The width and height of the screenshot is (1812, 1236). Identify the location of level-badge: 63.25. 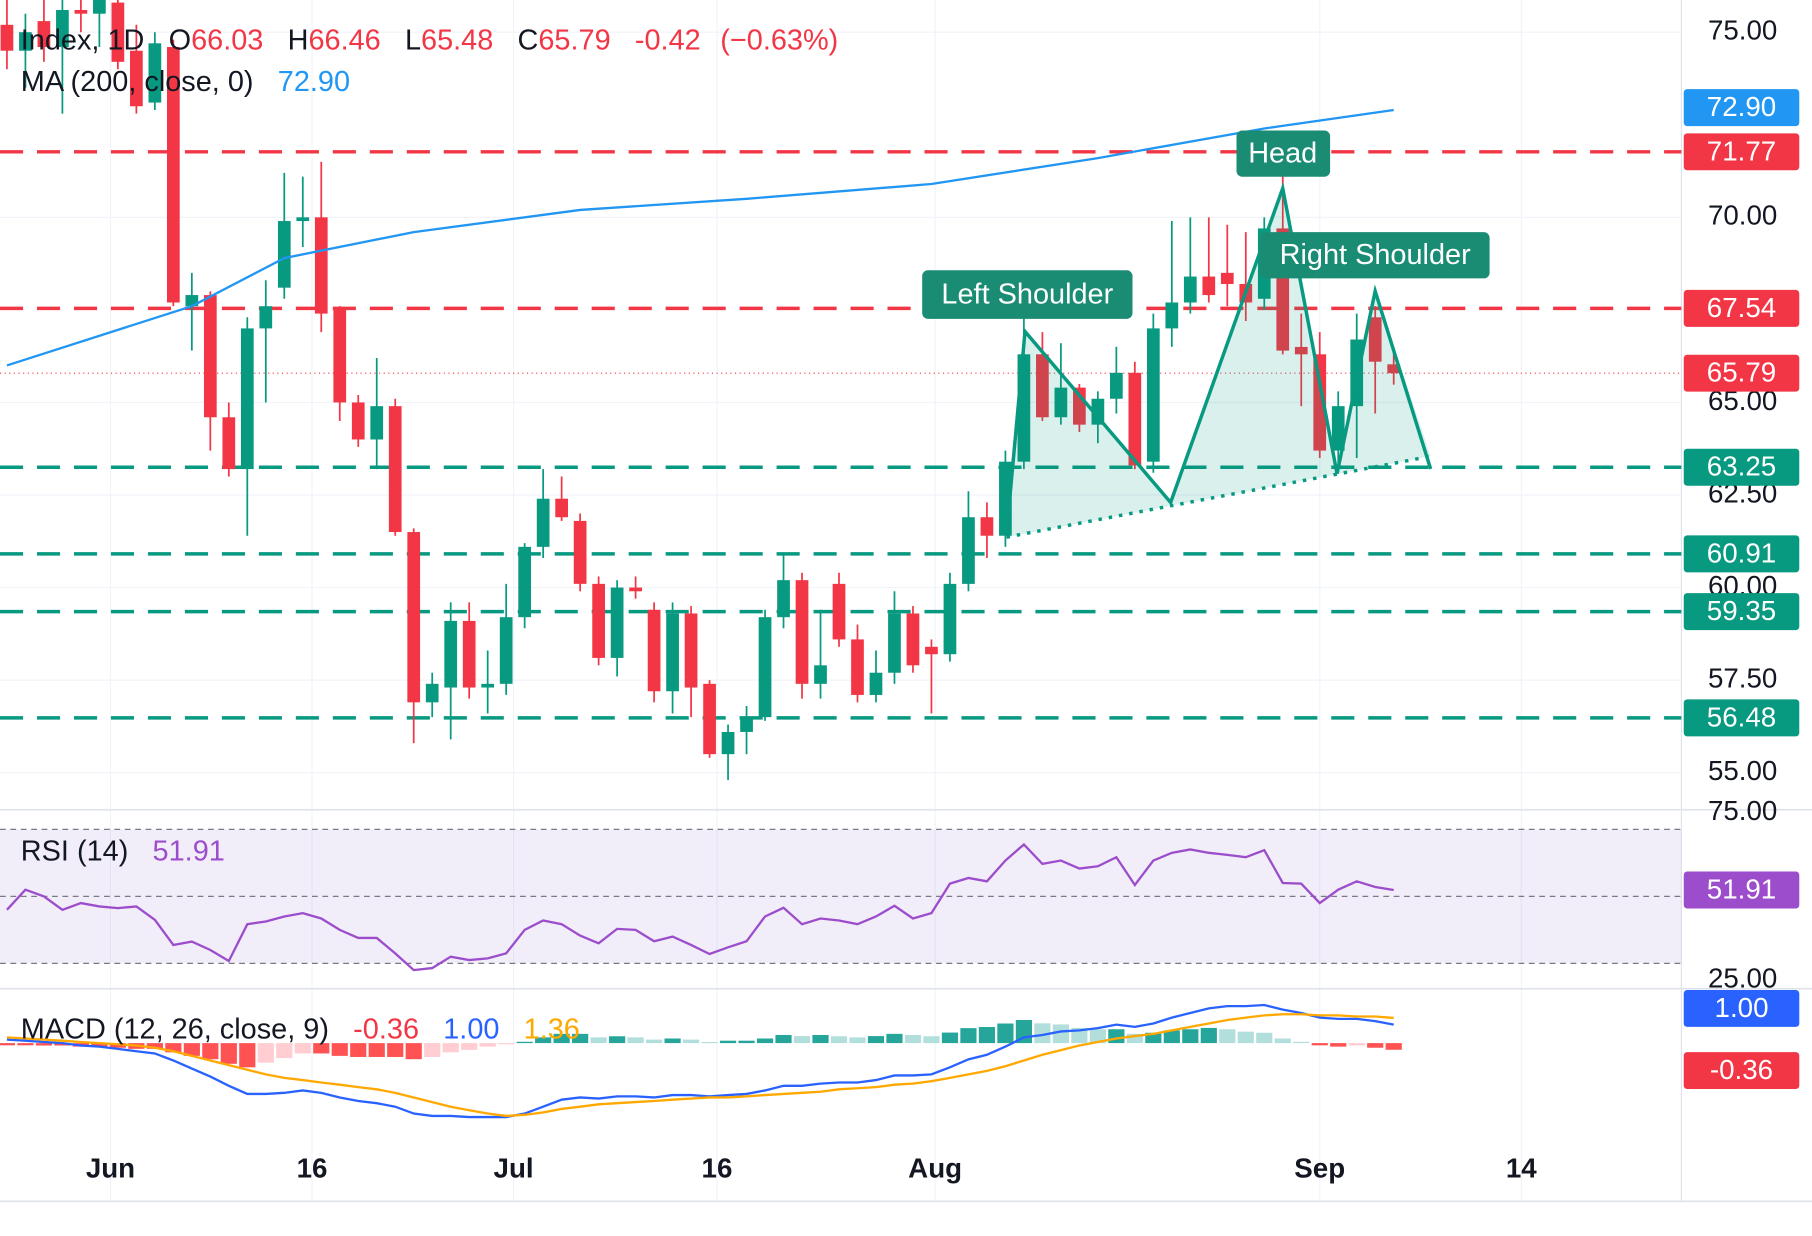
(1741, 466).